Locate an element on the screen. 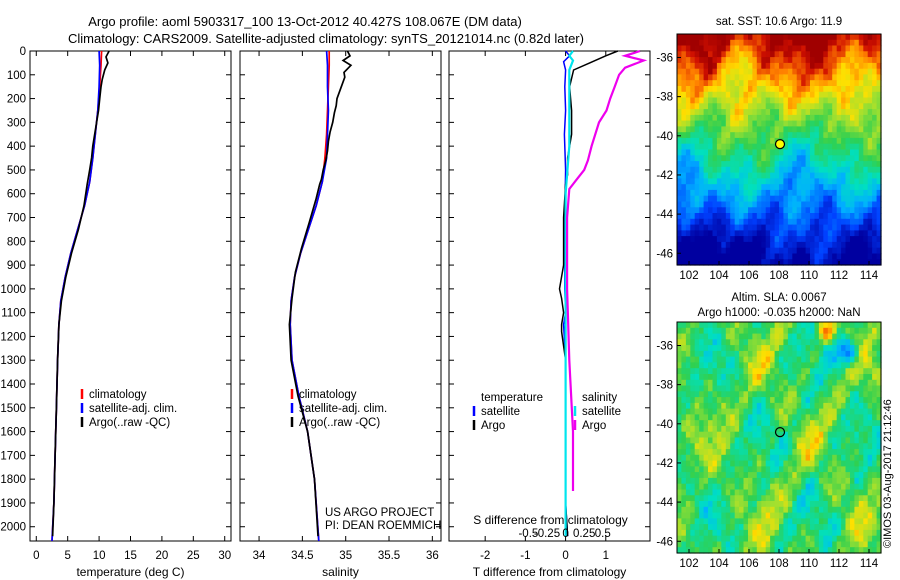 This screenshot has width=900, height=580. project-note-line1: US ARGO PROJECT is located at coordinates (379, 513).